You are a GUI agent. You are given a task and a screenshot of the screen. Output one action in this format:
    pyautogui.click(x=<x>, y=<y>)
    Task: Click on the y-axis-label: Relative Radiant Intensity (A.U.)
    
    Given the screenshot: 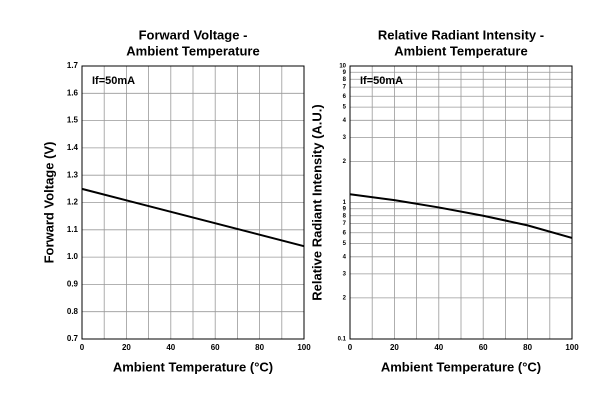 What is the action you would take?
    pyautogui.click(x=316, y=202)
    